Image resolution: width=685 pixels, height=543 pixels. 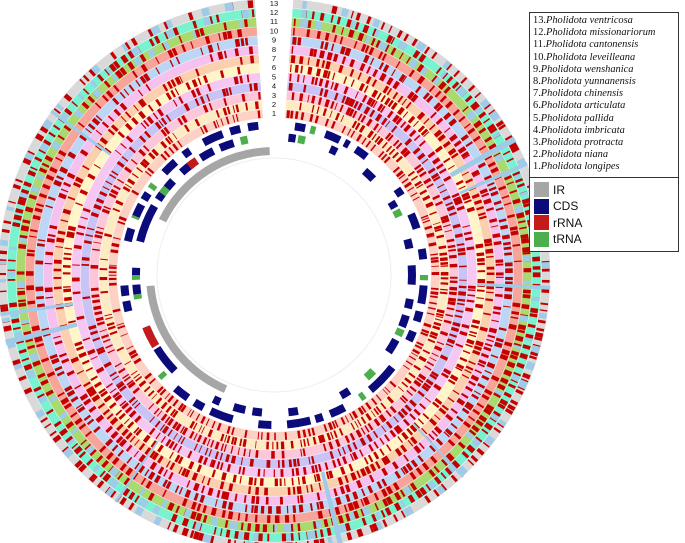 I want to click on ring-number: 5, so click(x=274, y=76).